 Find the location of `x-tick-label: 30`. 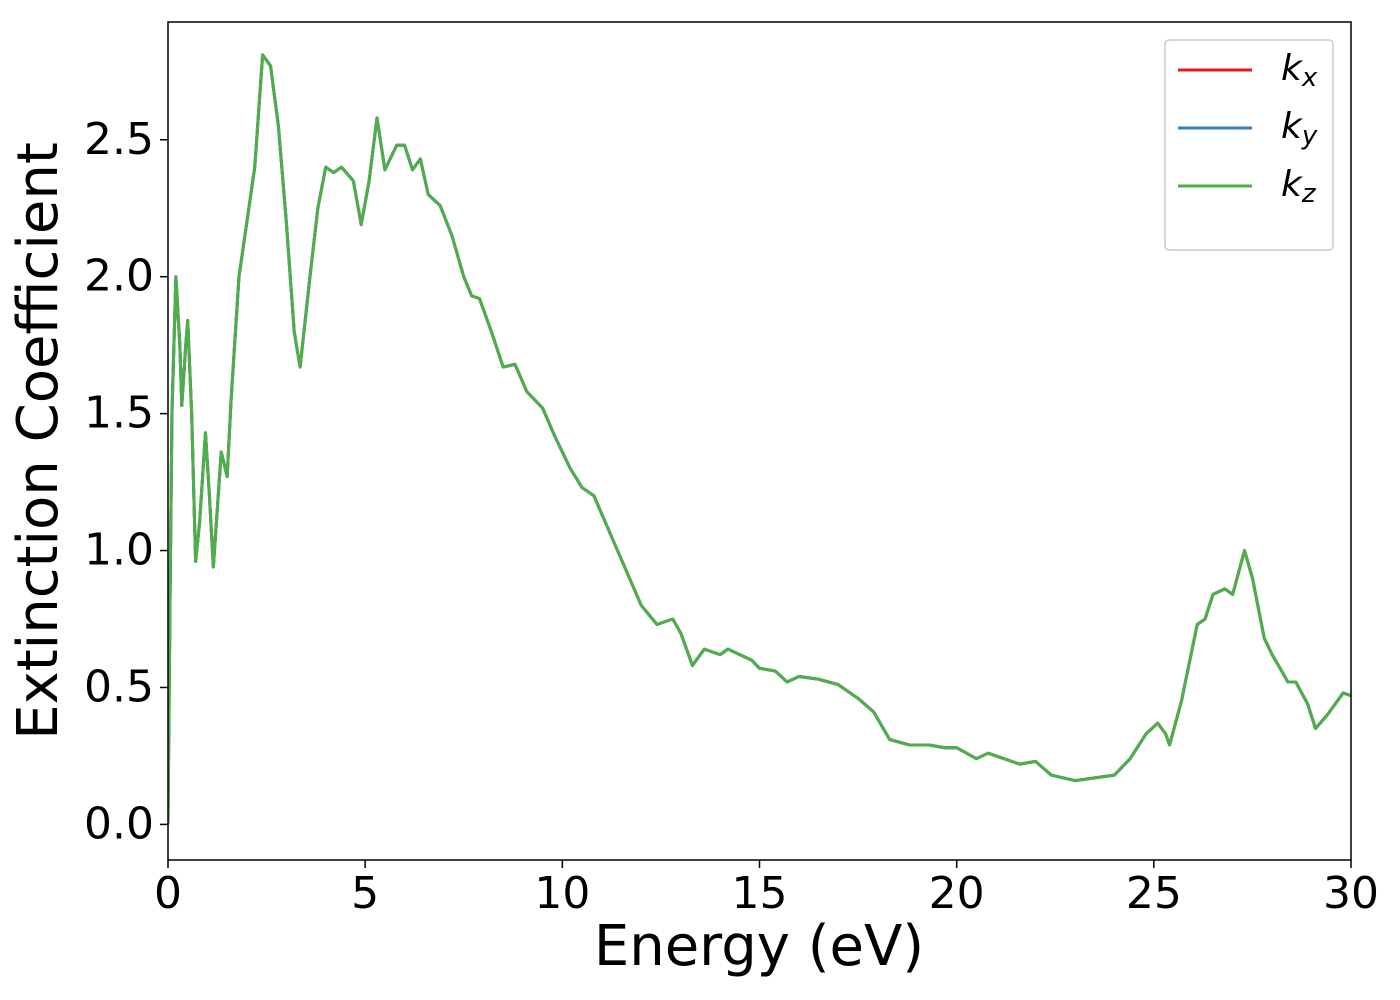

x-tick-label: 30 is located at coordinates (1351, 893).